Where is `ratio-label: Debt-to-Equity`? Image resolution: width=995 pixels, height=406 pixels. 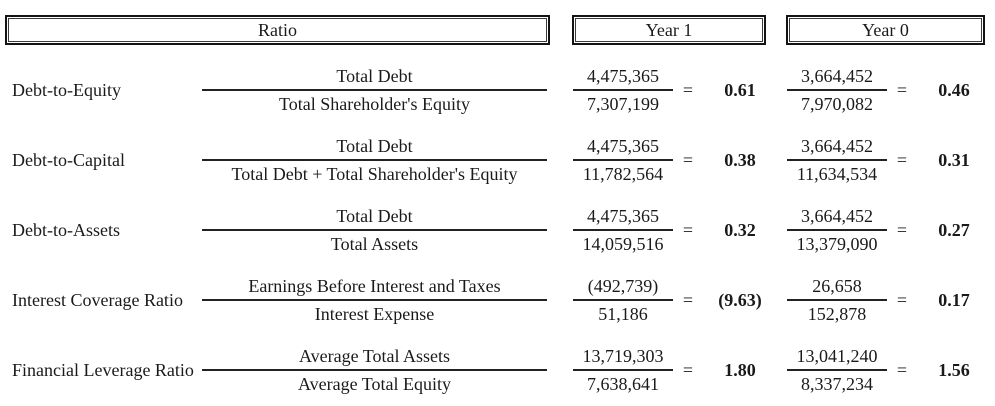
ratio-label: Debt-to-Equity is located at coordinates (66, 89).